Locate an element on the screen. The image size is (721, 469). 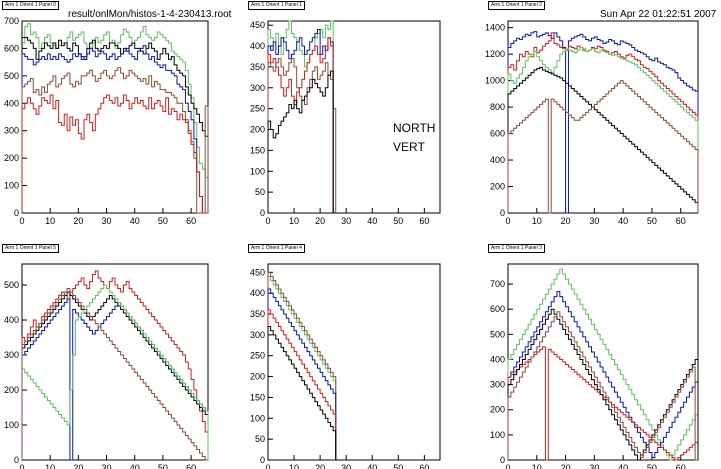
panel-title: Arm 1 Orient 1 Panel 3 is located at coordinates (516, 248).